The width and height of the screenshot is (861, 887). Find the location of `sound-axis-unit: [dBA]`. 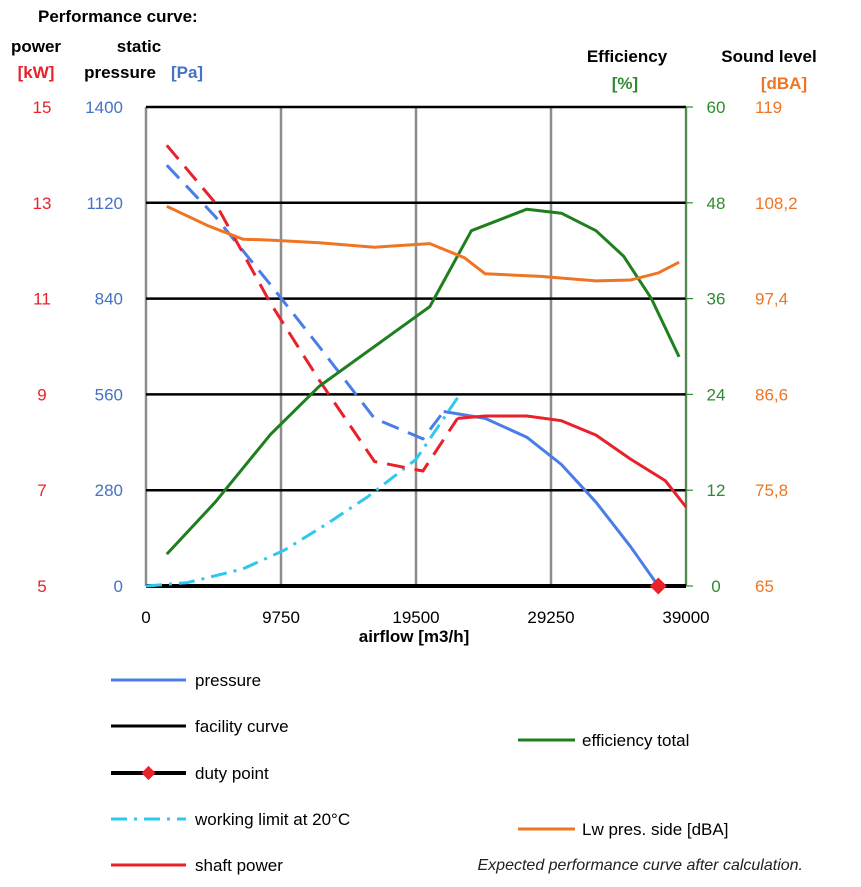

sound-axis-unit: [dBA] is located at coordinates (784, 83).